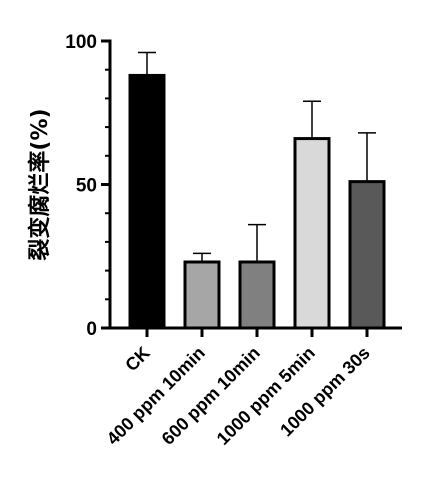  What do you see at coordinates (266, 396) in the screenshot?
I see `x-tick-label: 1000 ppm 5min` at bounding box center [266, 396].